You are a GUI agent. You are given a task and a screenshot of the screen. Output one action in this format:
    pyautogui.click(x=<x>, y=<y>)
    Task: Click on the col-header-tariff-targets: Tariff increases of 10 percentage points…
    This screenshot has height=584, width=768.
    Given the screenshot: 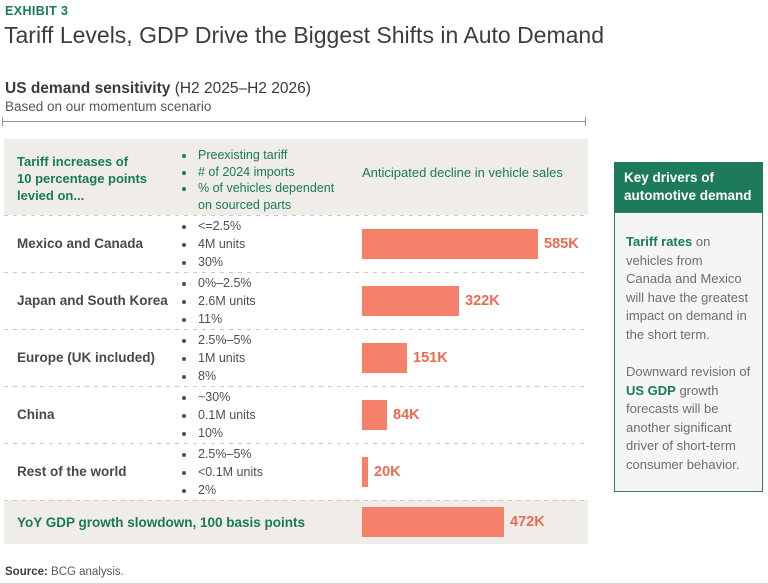 What is the action you would take?
    pyautogui.click(x=82, y=178)
    